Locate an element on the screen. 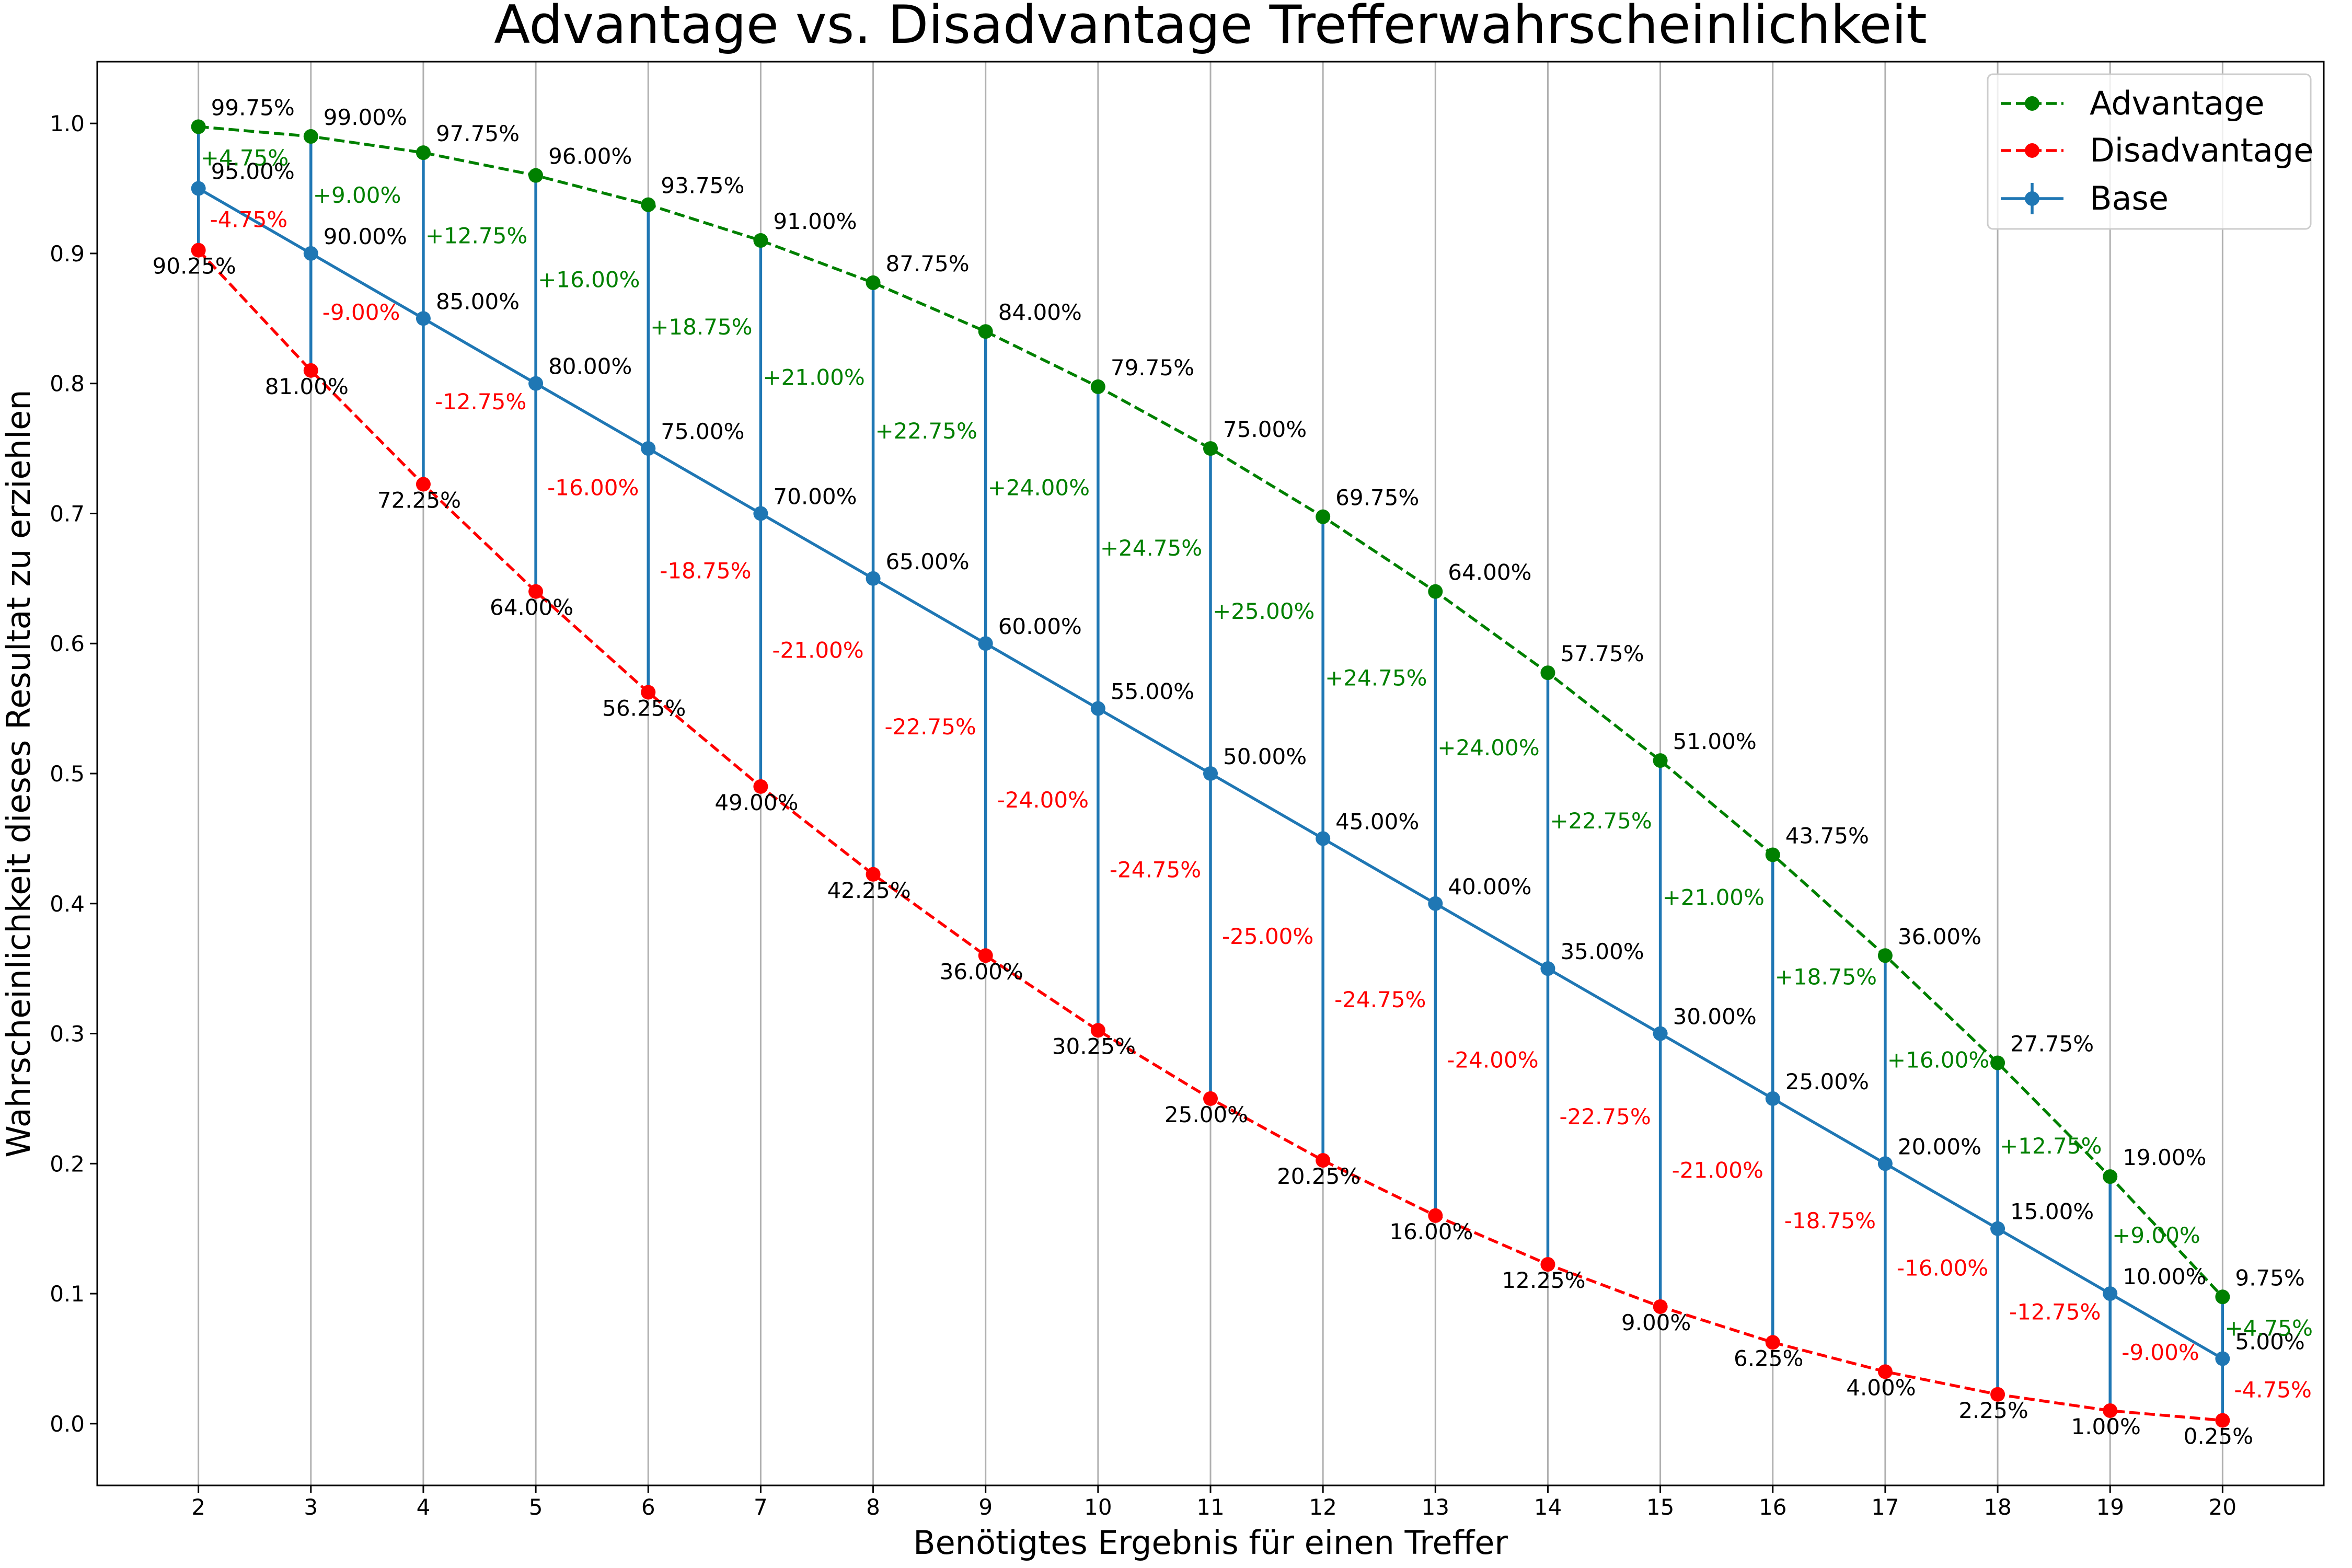 The image size is (2352, 1568). base-value-label: 35.00% is located at coordinates (1602, 951).